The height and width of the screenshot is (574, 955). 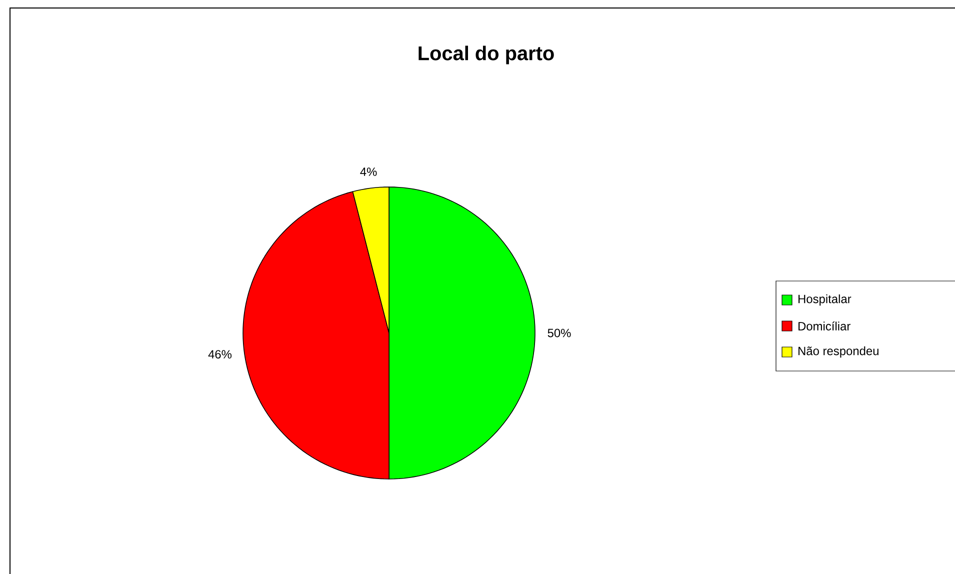 I want to click on chart-title: Local do parto, so click(x=486, y=55).